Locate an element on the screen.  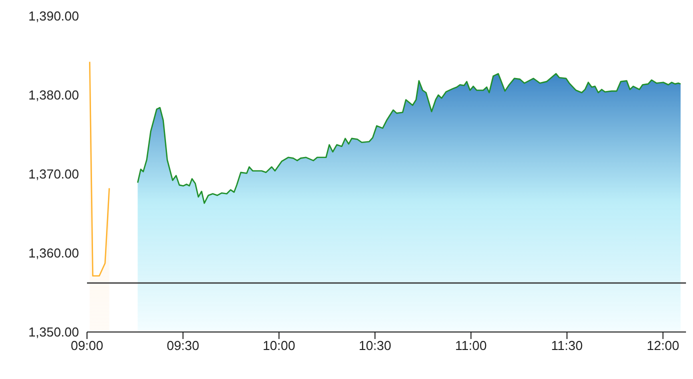
x-tick-label: 10:00 is located at coordinates (279, 346).